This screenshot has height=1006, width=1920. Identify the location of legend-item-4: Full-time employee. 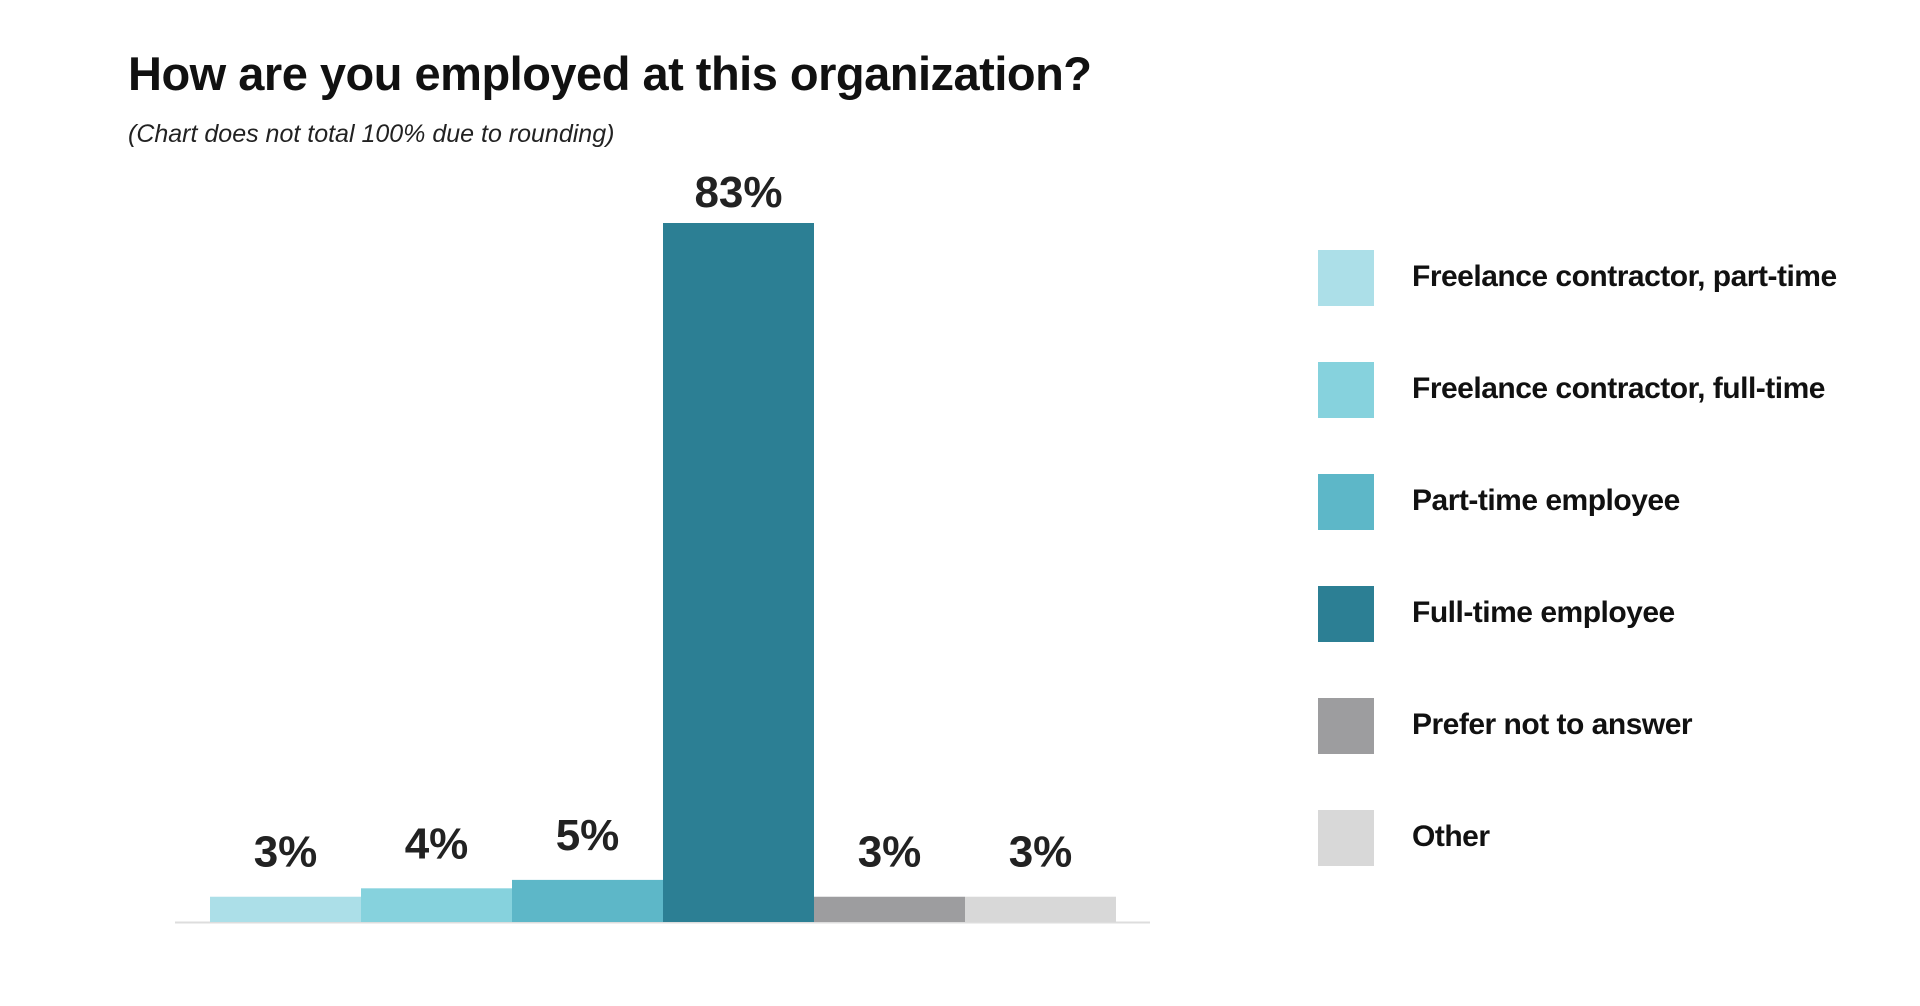
(1598, 615).